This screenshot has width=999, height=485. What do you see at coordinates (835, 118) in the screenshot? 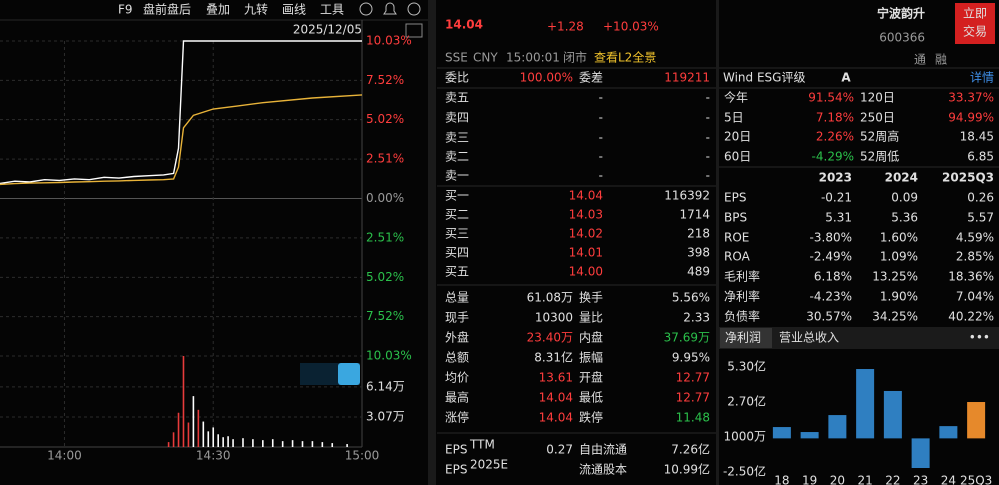
I see `perf-value: 7.18%` at bounding box center [835, 118].